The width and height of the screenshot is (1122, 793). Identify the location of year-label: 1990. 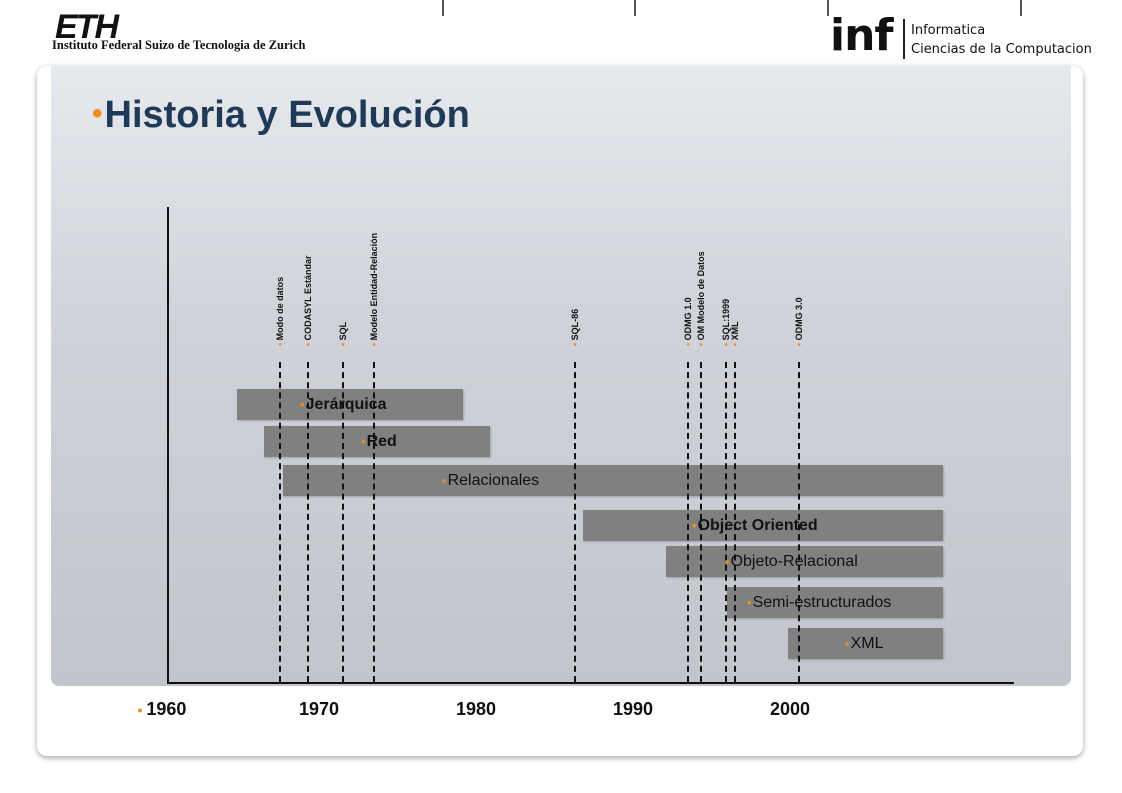
(633, 709).